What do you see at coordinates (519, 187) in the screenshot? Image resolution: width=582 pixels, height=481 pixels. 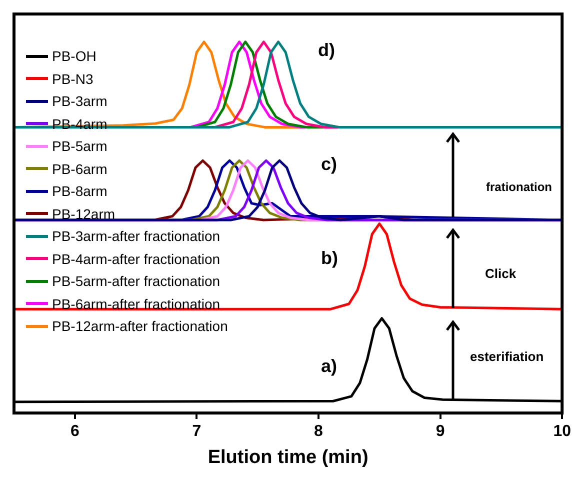 I see `annotation: frationation` at bounding box center [519, 187].